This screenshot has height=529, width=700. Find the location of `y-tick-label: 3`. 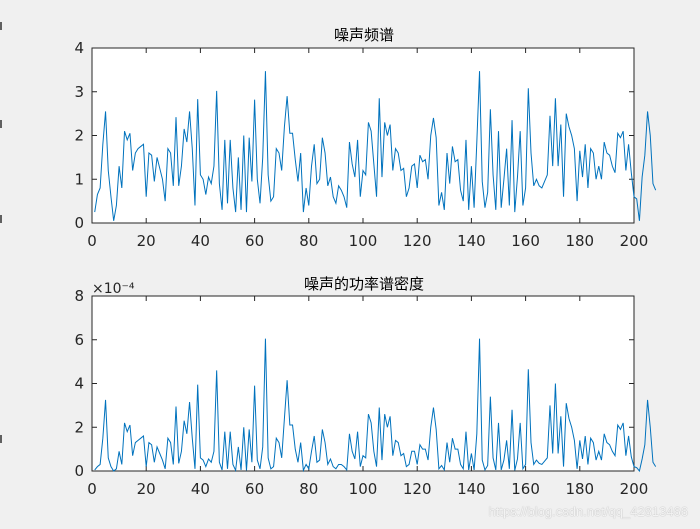

y-tick-label: 3 is located at coordinates (79, 92).